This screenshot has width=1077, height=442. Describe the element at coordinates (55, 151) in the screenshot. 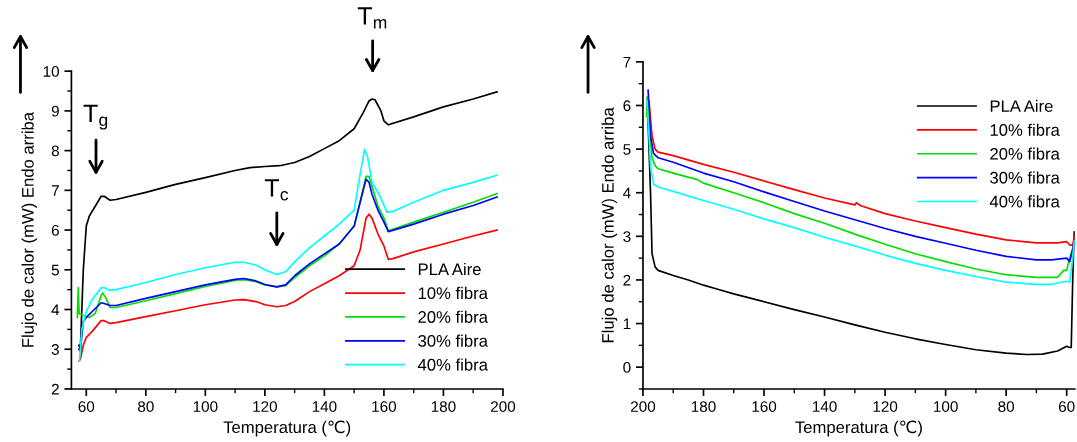

I see `y-tick-label: 8` at that location.